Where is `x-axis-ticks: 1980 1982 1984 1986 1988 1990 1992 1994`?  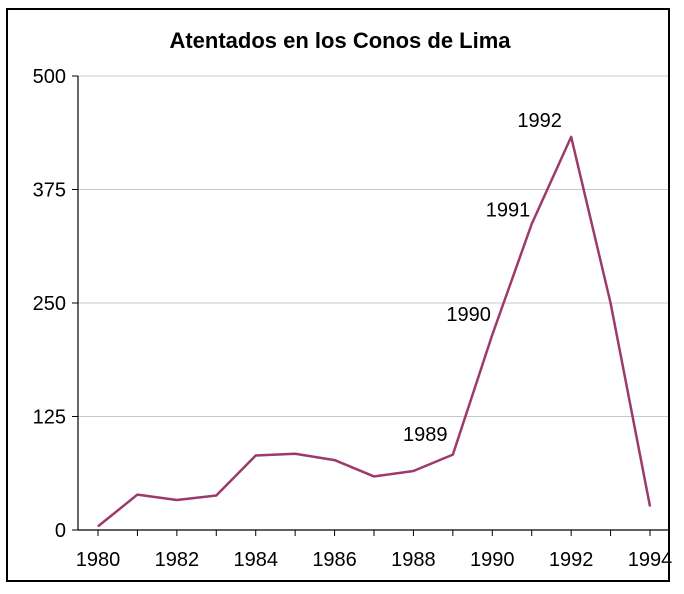 x-axis-ticks: 1980 1982 1984 1986 1988 1990 1992 1994 is located at coordinates (374, 550).